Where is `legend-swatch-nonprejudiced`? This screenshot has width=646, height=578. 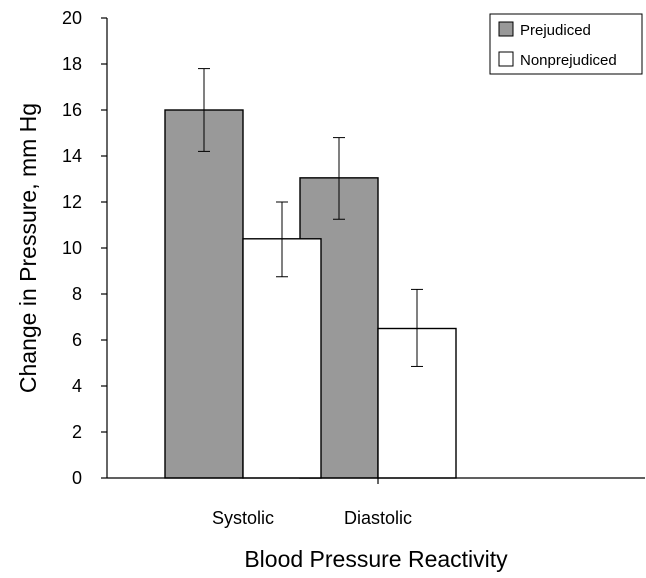 legend-swatch-nonprejudiced is located at coordinates (506, 59).